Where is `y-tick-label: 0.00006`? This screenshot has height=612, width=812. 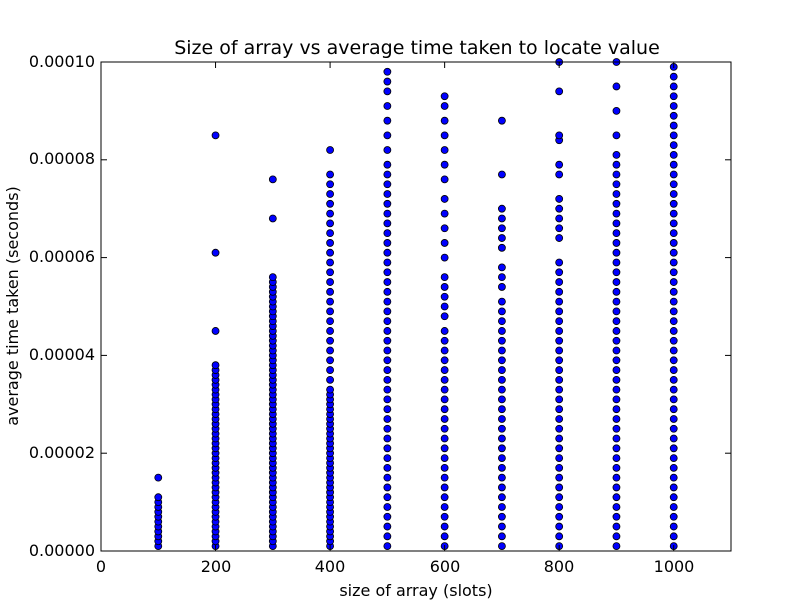
y-tick-label: 0.00006 is located at coordinates (62, 256).